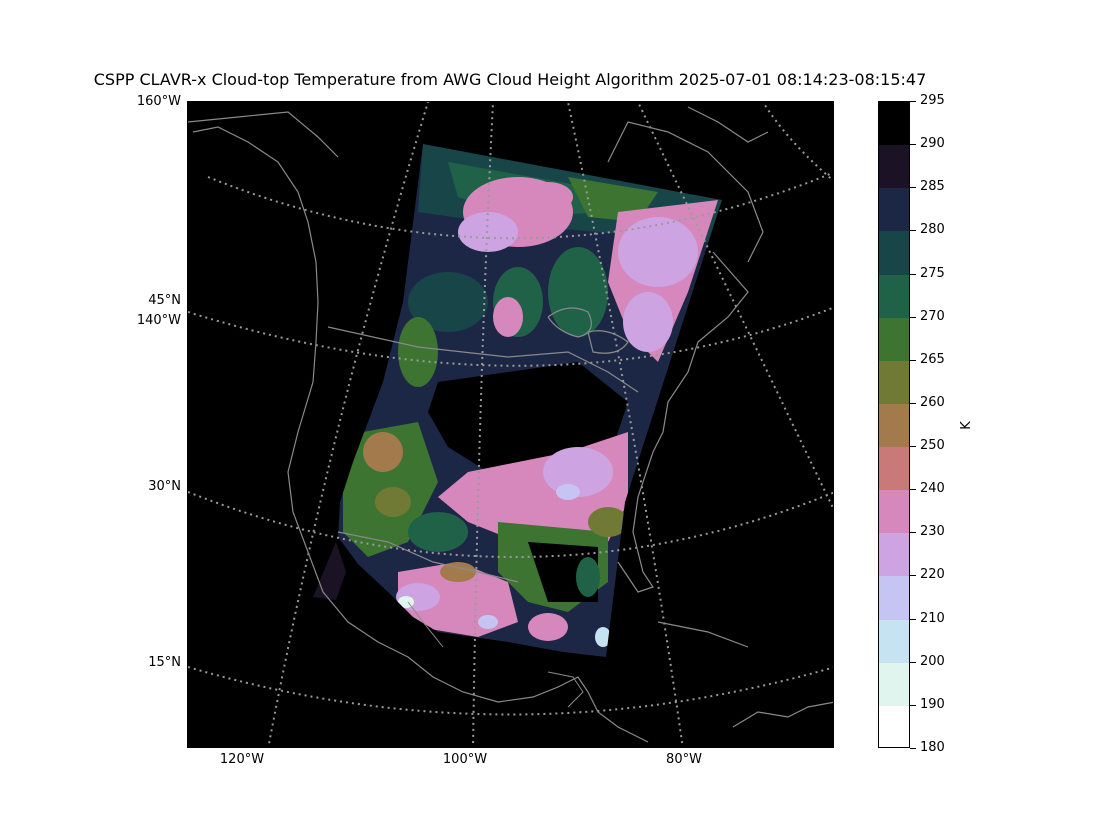  Describe the element at coordinates (932, 661) in the screenshot. I see `colorbar-tick-label: 200` at that location.